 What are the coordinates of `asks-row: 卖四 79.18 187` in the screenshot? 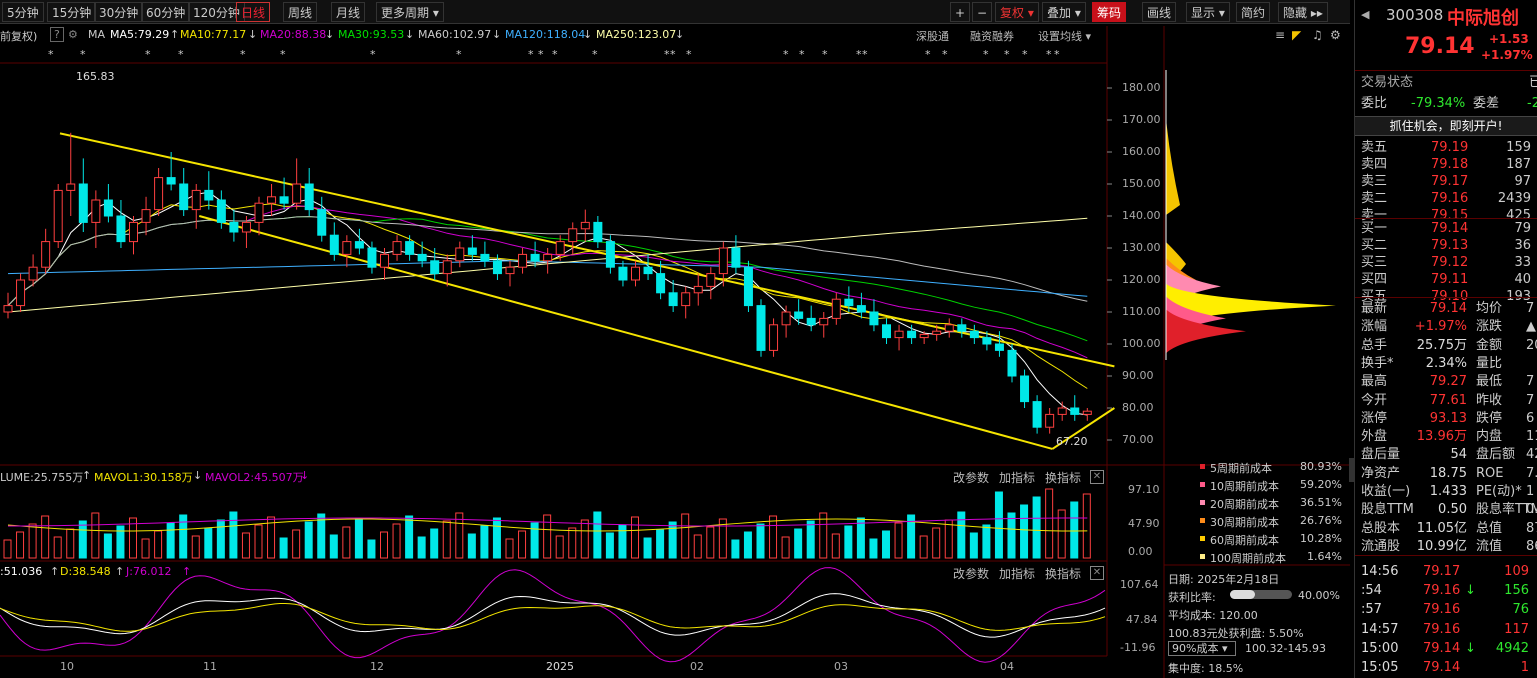 It's located at (1449, 164).